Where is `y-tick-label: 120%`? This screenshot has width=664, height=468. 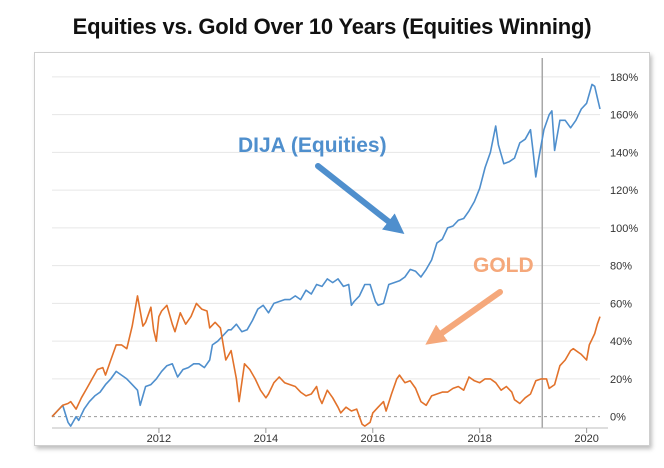
y-tick-label: 120% is located at coordinates (624, 191).